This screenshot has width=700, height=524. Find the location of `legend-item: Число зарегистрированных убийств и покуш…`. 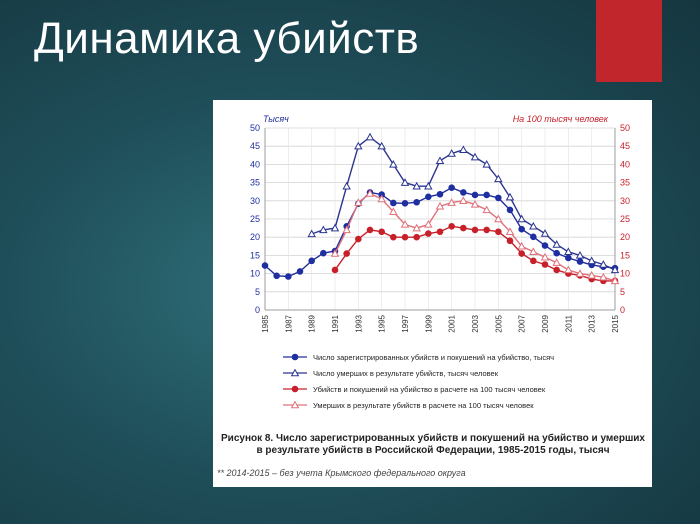

legend-item: Число зарегистрированных убийств и покуш… is located at coordinates (418, 357).